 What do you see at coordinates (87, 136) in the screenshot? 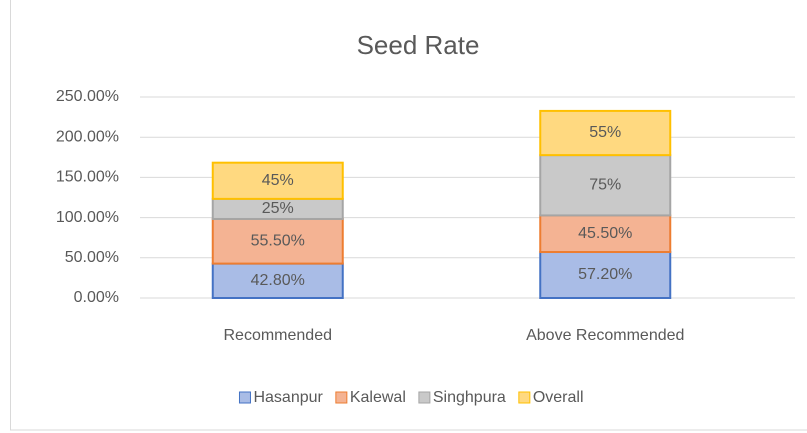
I see `y-tick-label: 200.00%` at bounding box center [87, 136].